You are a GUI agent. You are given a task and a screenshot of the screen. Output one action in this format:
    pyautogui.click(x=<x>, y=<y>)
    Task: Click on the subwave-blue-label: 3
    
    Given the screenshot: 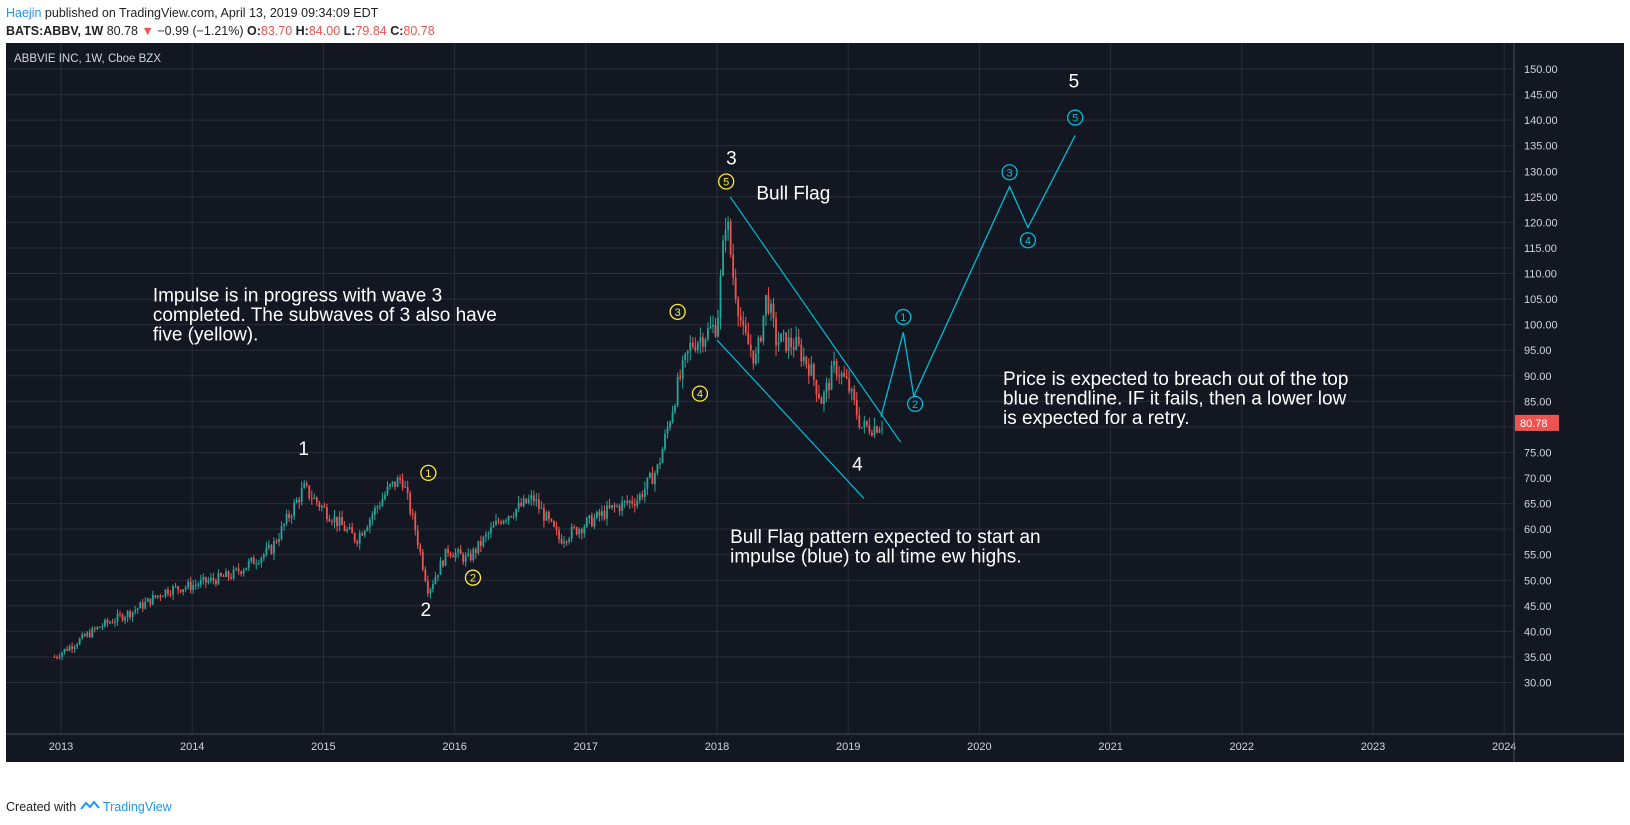 What is the action you would take?
    pyautogui.click(x=1010, y=173)
    